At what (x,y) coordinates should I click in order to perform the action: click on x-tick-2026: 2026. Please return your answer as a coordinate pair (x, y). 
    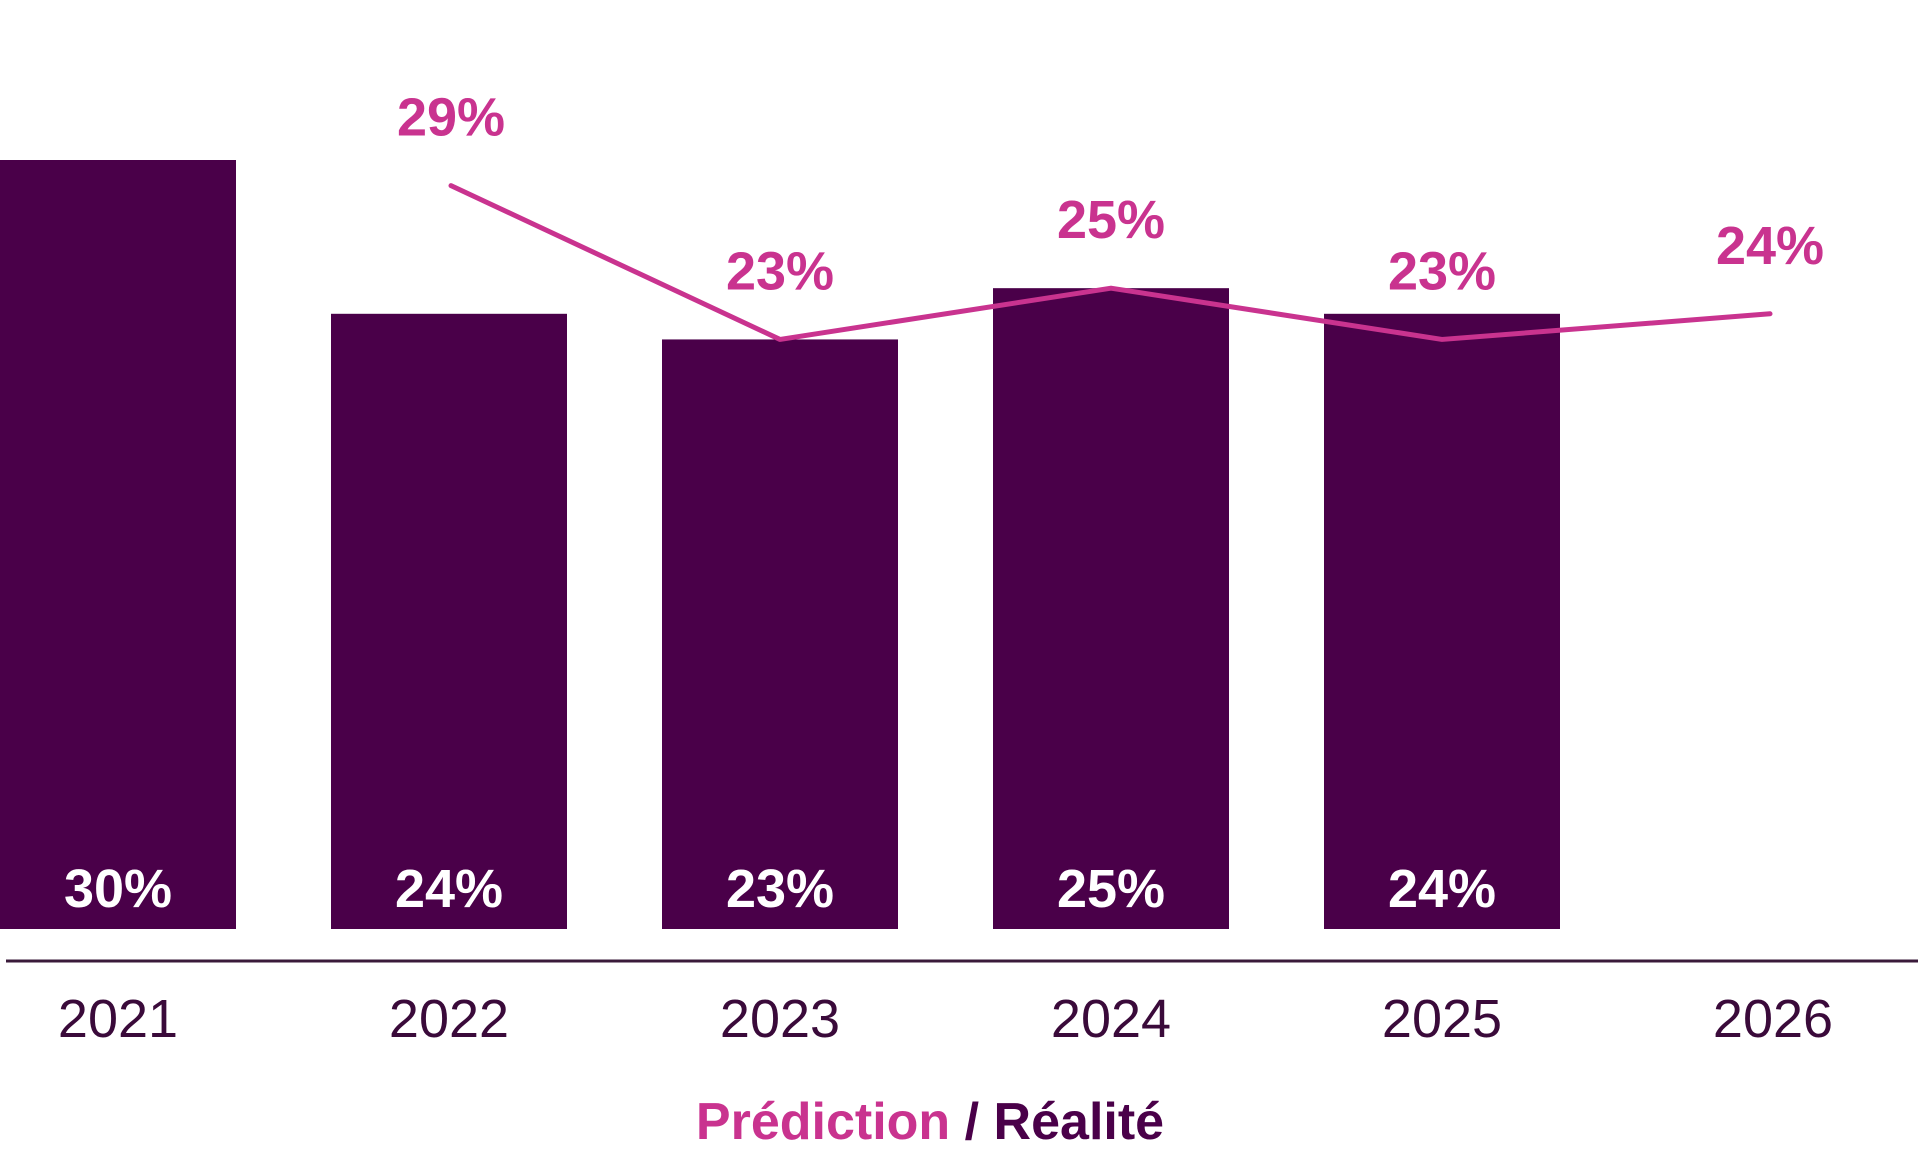
    Looking at the image, I should click on (1773, 1019).